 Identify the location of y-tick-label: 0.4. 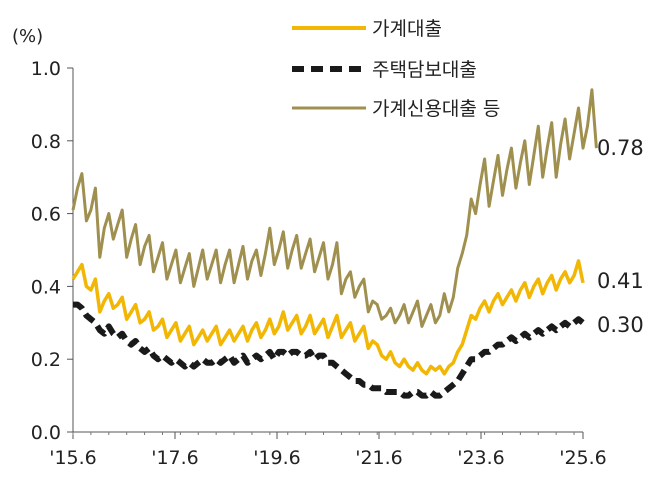
(46, 287).